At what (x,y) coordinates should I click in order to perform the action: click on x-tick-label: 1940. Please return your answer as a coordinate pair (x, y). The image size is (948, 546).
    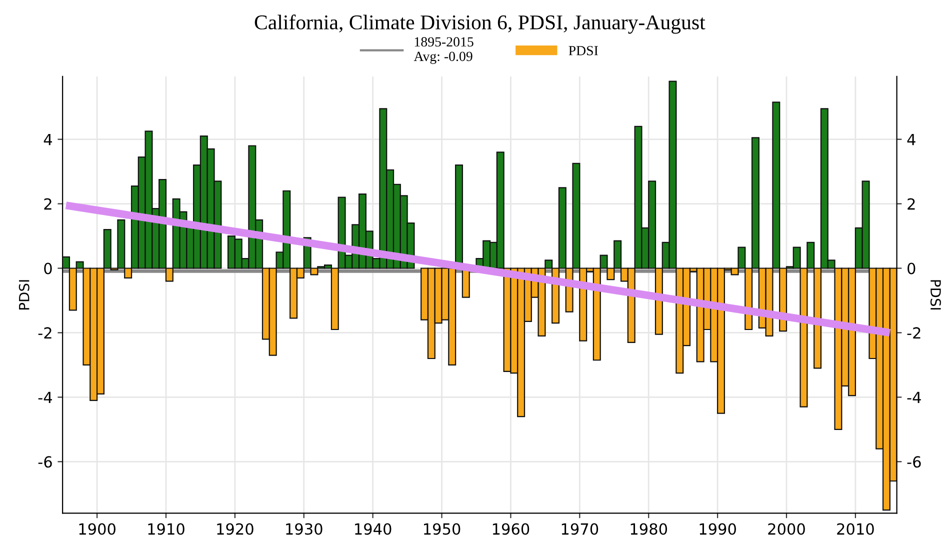
    Looking at the image, I should click on (373, 529).